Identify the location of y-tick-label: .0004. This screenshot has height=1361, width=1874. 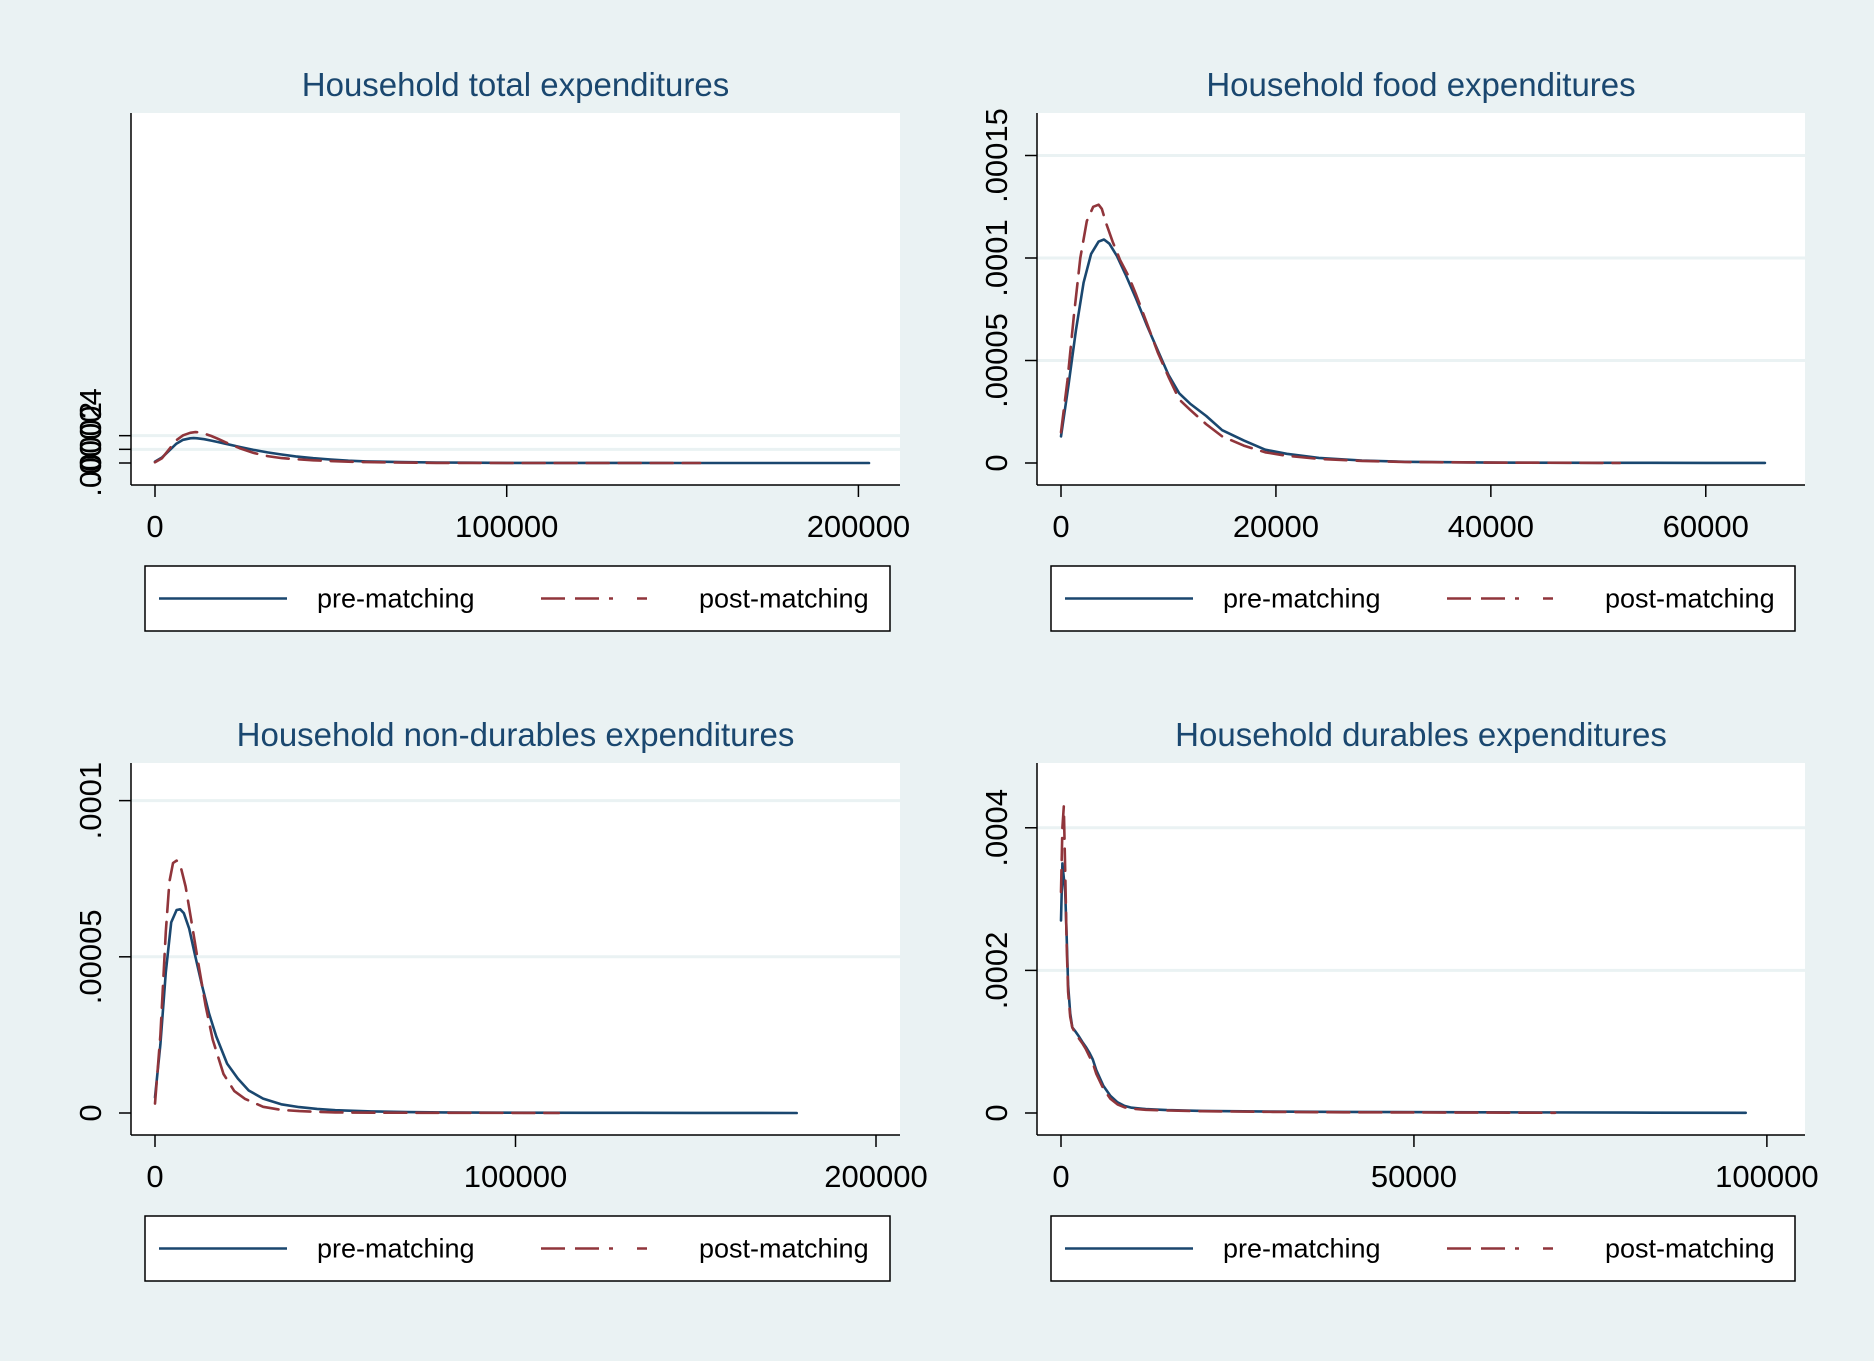
(996, 828).